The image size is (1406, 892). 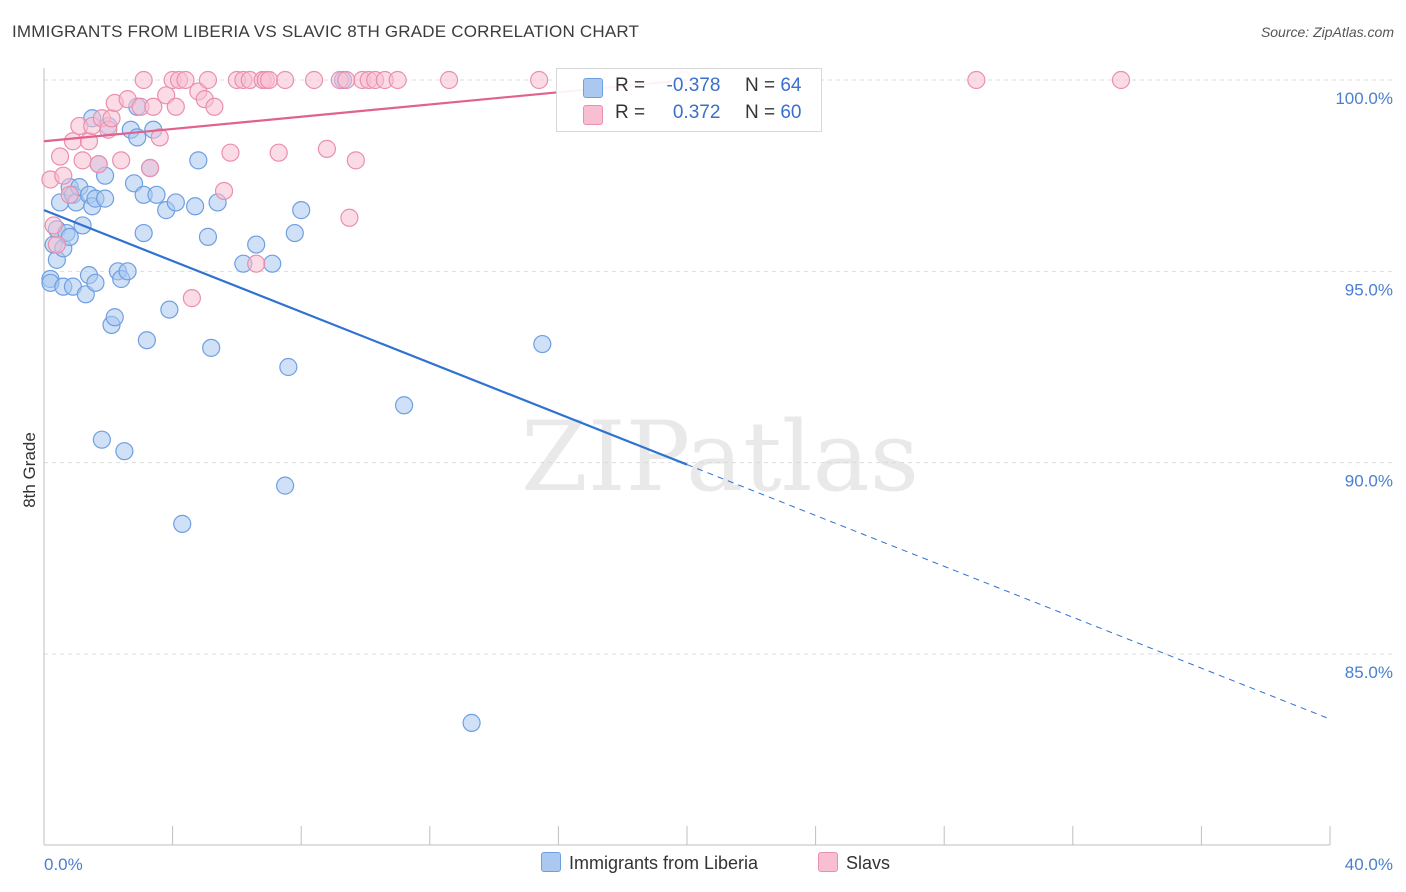 What do you see at coordinates (1364, 385) in the screenshot?
I see `y-tick-labels: 100.0% 95.0% 90.0% 85.0%` at bounding box center [1364, 385].